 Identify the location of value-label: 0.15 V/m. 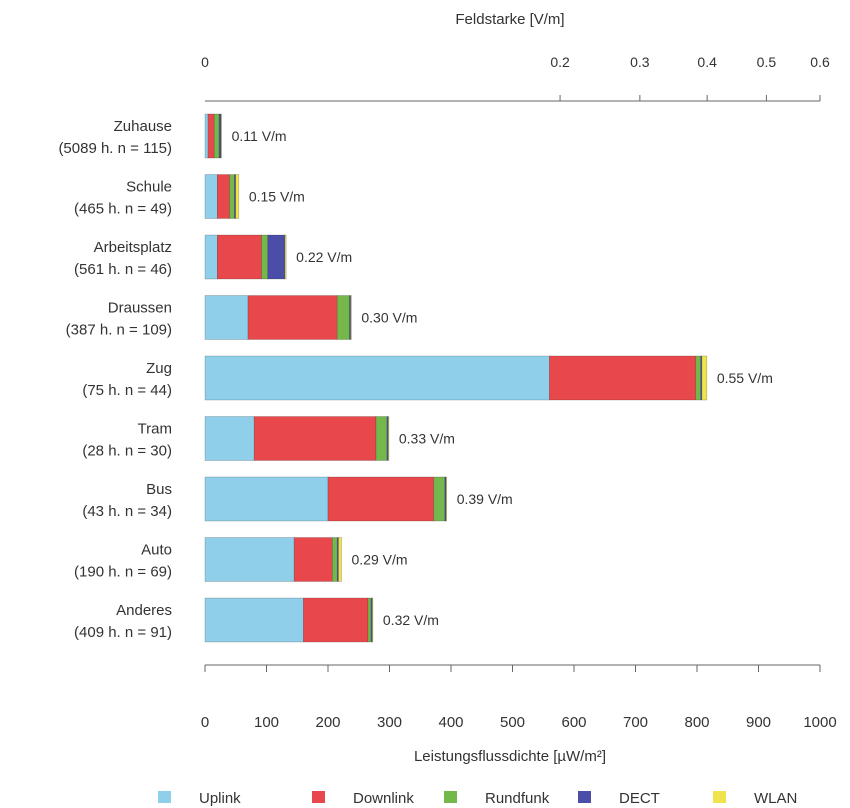
(277, 197).